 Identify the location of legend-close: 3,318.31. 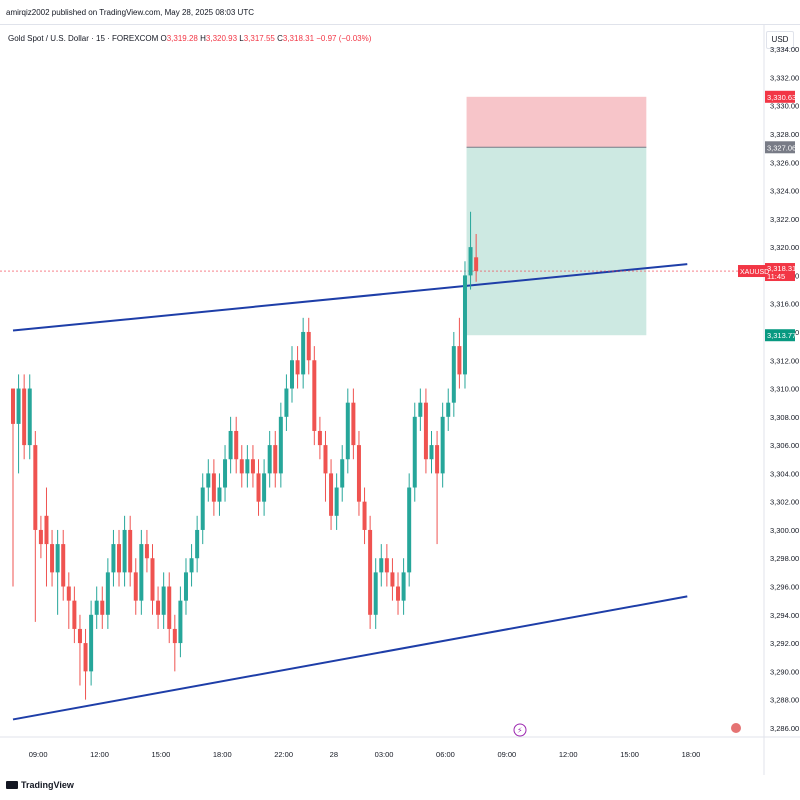
(298, 38).